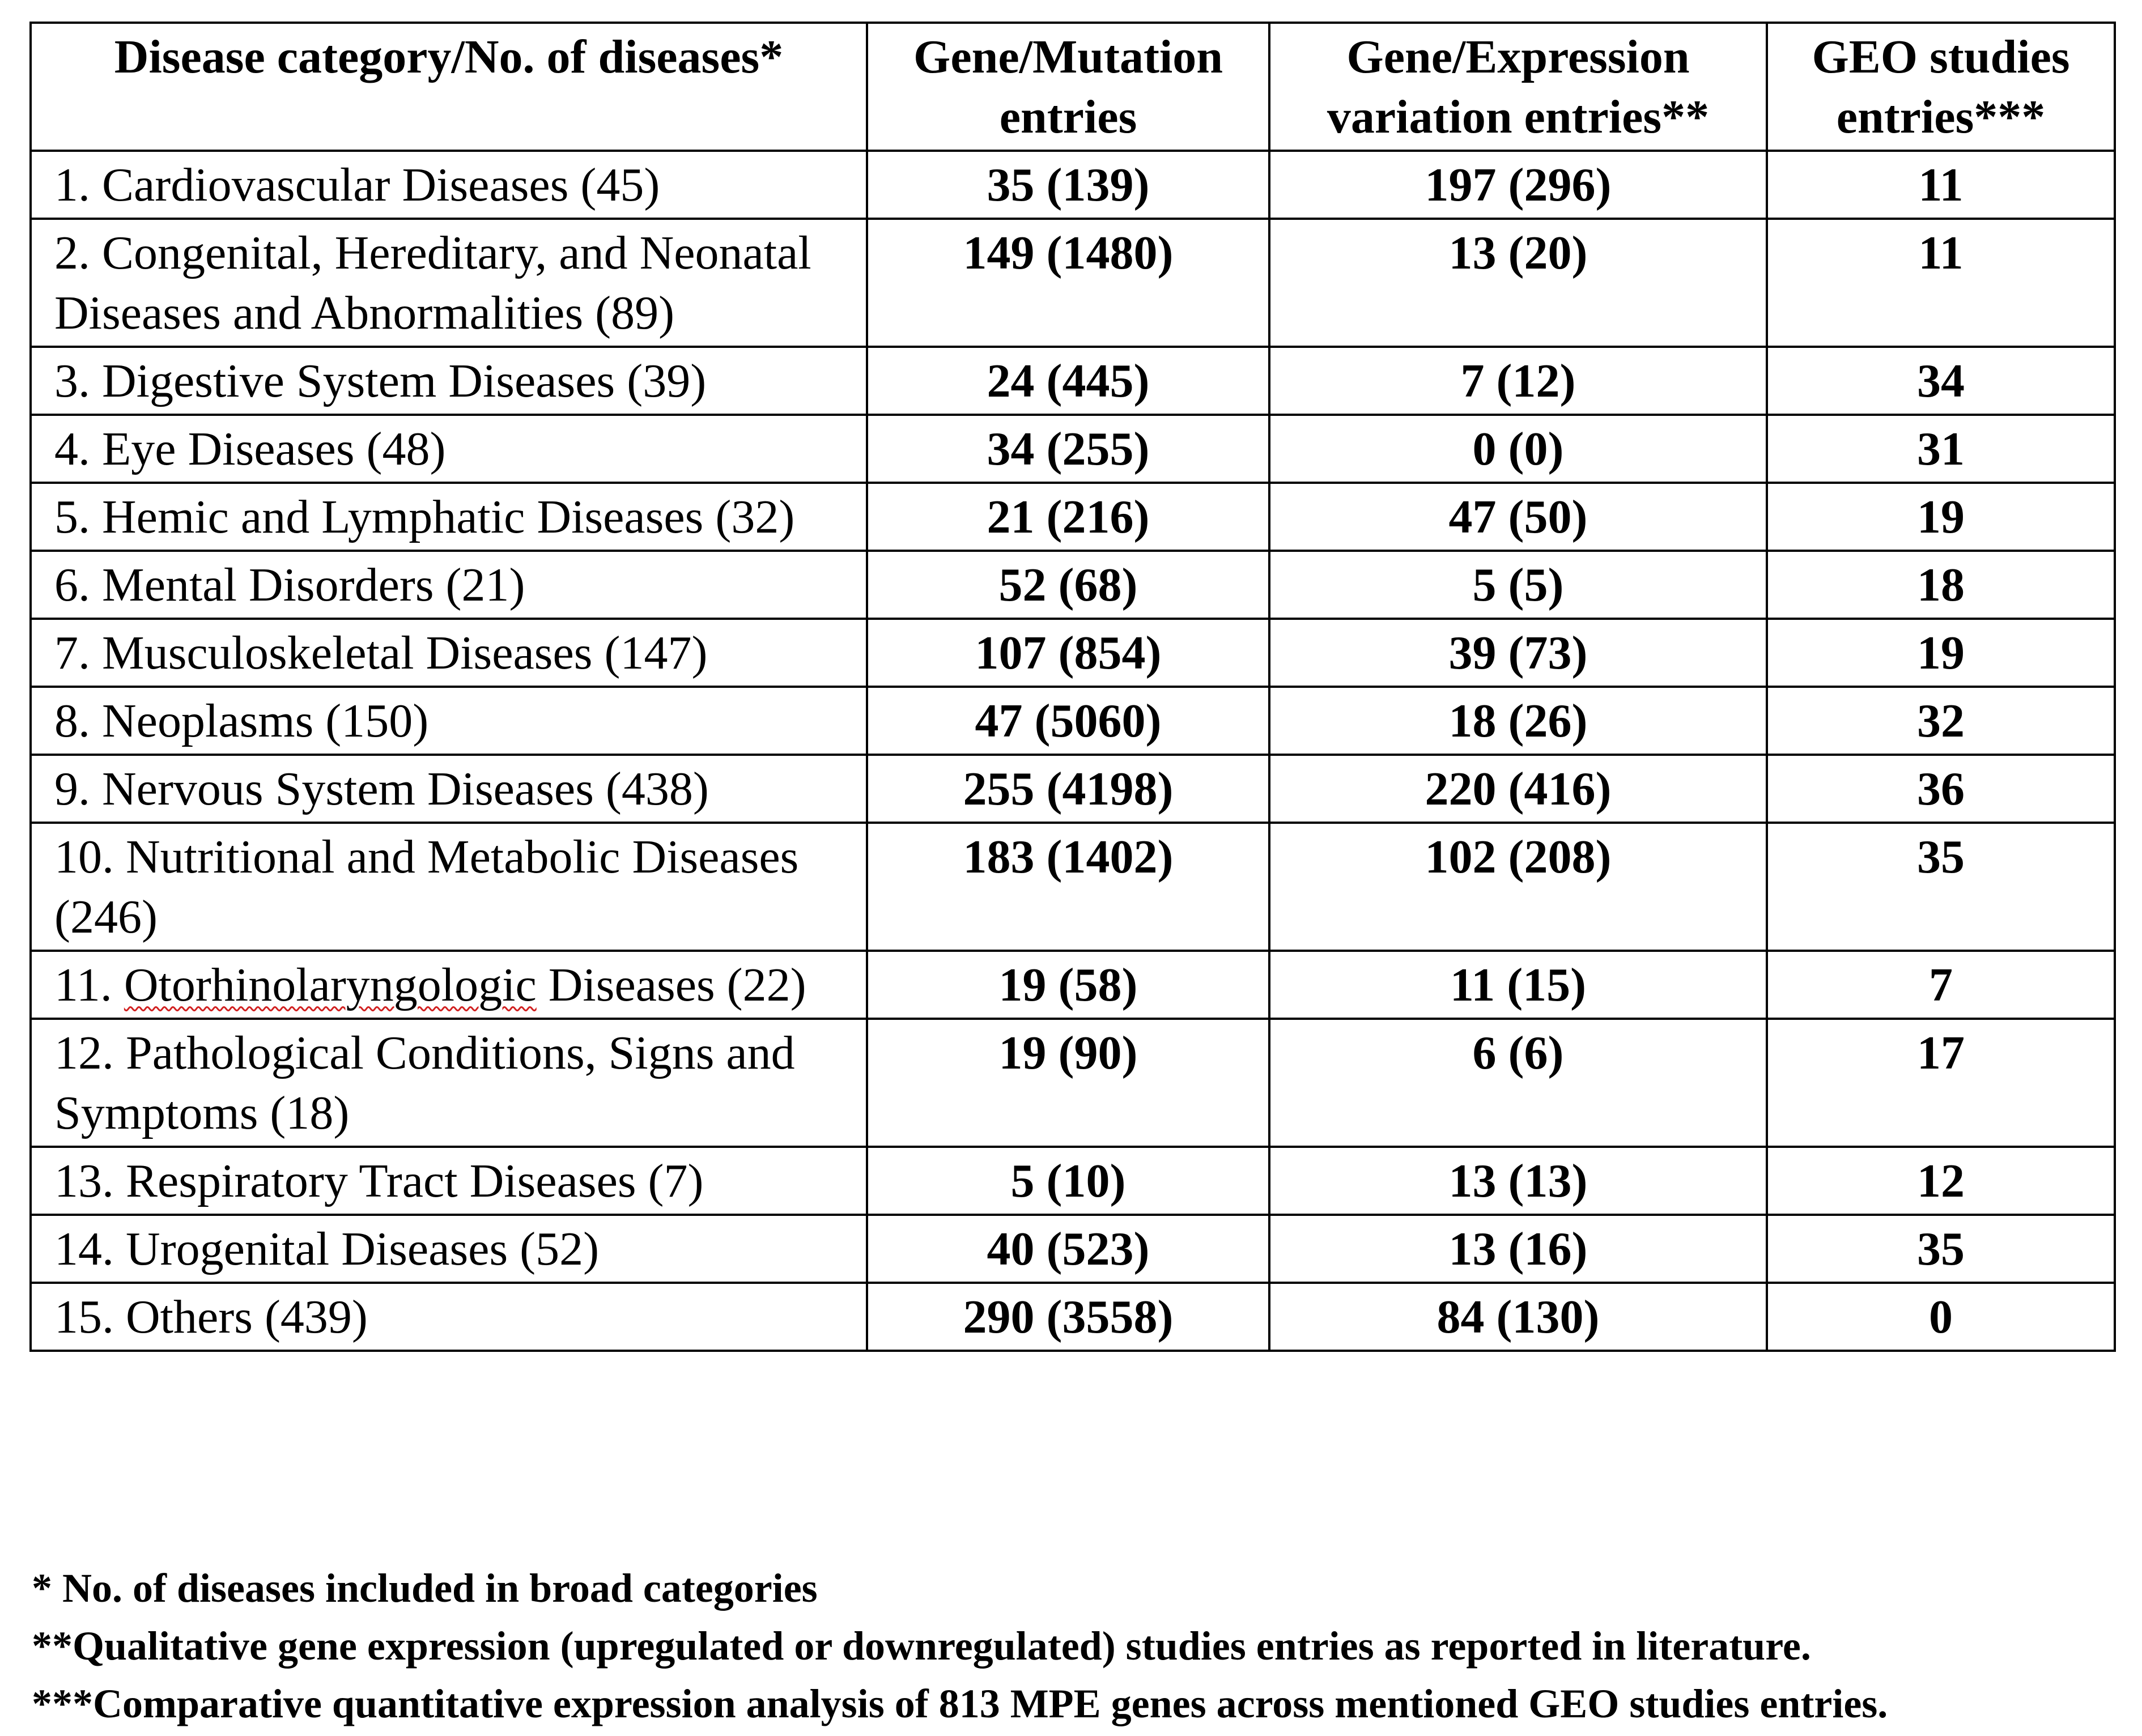  What do you see at coordinates (448, 517) in the screenshot?
I see `category-cell: 5. Hemic and Lymphatic Diseases (32)` at bounding box center [448, 517].